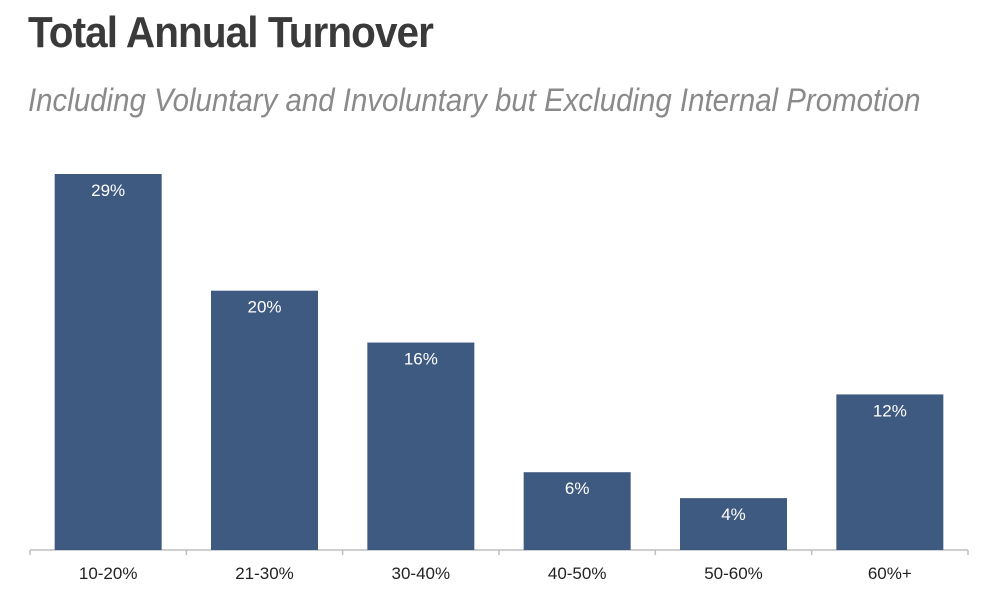 This screenshot has width=995, height=596. Describe the element at coordinates (577, 573) in the screenshot. I see `x-tick-label: 40-50%` at that location.